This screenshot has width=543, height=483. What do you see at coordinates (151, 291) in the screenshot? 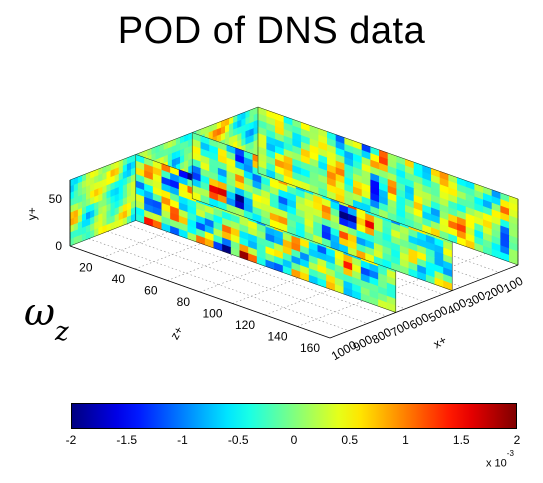
I see `z-tick-label: 60` at bounding box center [151, 291].